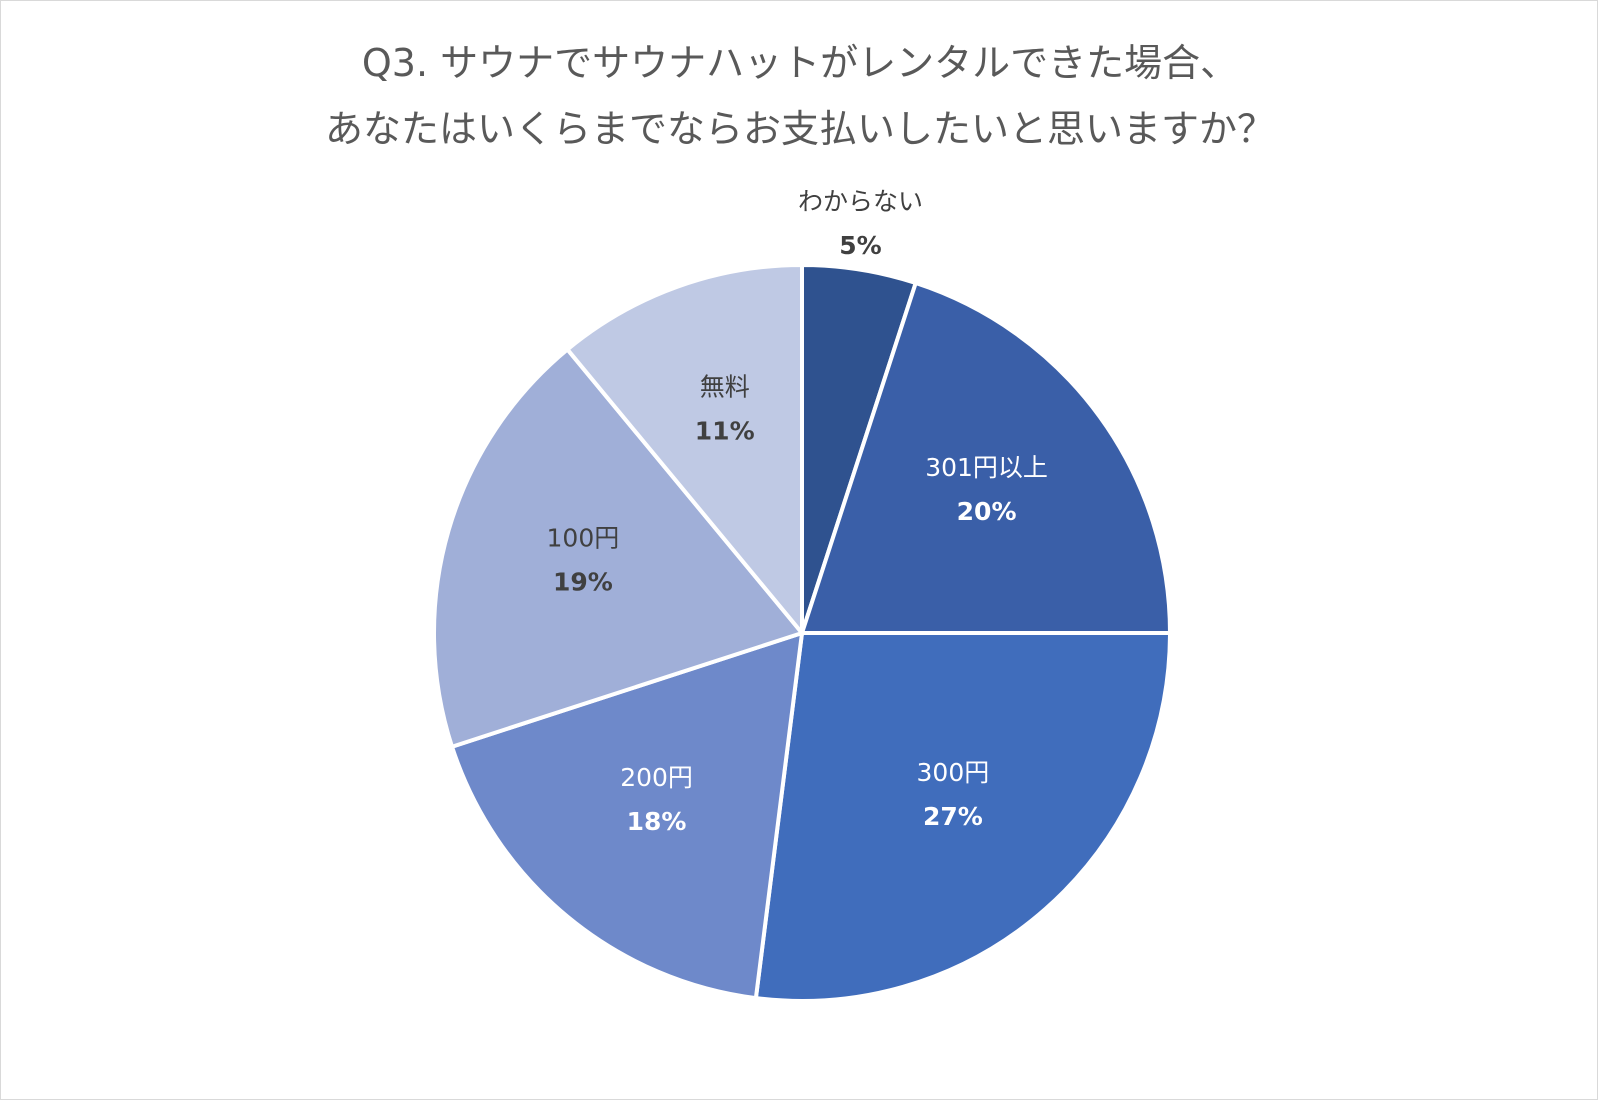  What do you see at coordinates (987, 511) in the screenshot?
I see `slice-percent-1: 20%` at bounding box center [987, 511].